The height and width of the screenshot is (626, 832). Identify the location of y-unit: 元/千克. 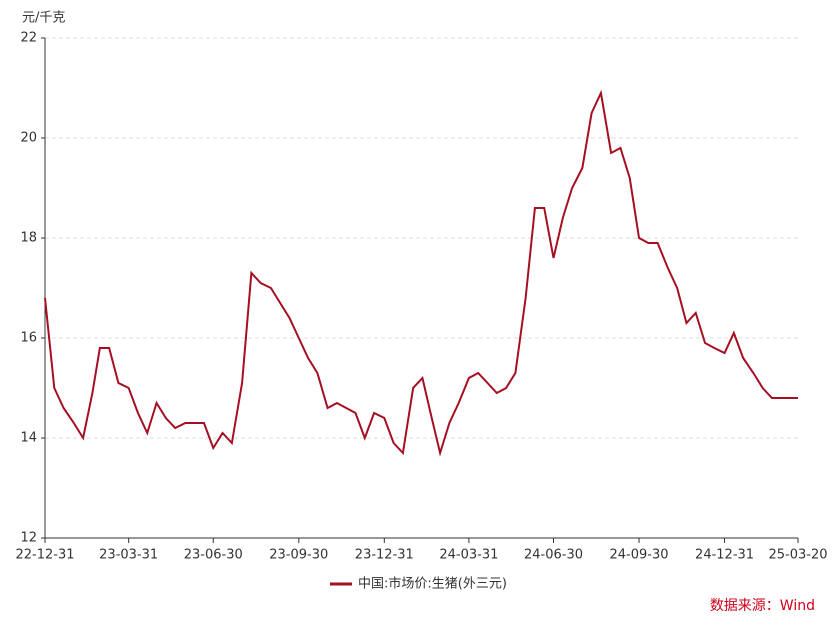
(43, 18).